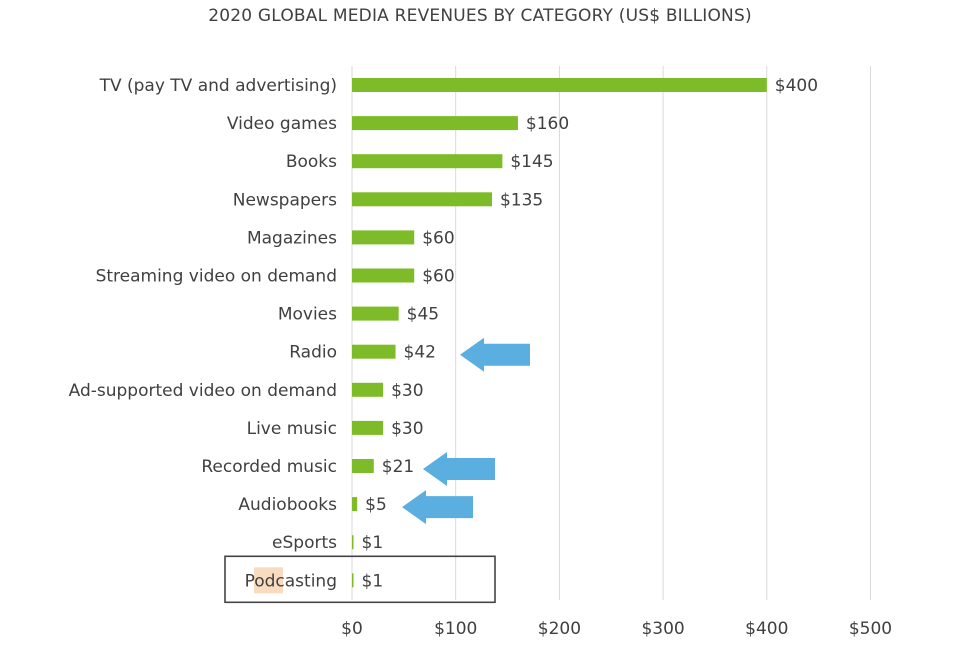 This screenshot has height=662, width=960. Describe the element at coordinates (547, 124) in the screenshot. I see `data-label: $160` at that location.